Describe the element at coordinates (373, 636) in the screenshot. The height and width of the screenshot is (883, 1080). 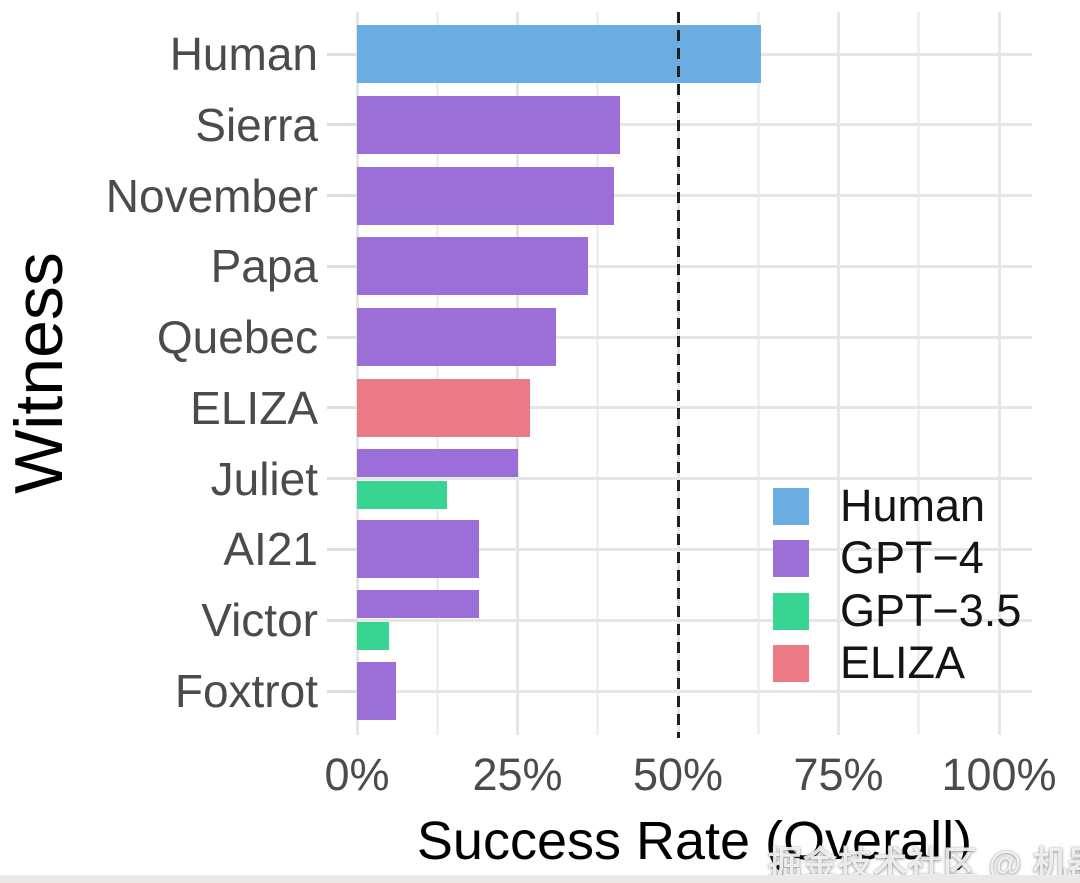
I see `bar-victor-gpt-3.5` at that location.